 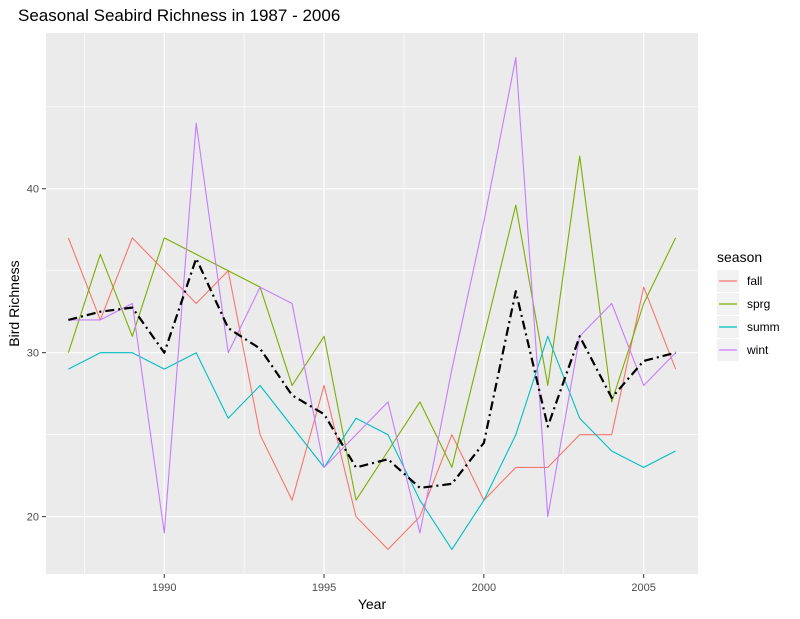 What do you see at coordinates (324, 588) in the screenshot?
I see `x-tick-label: 1995` at bounding box center [324, 588].